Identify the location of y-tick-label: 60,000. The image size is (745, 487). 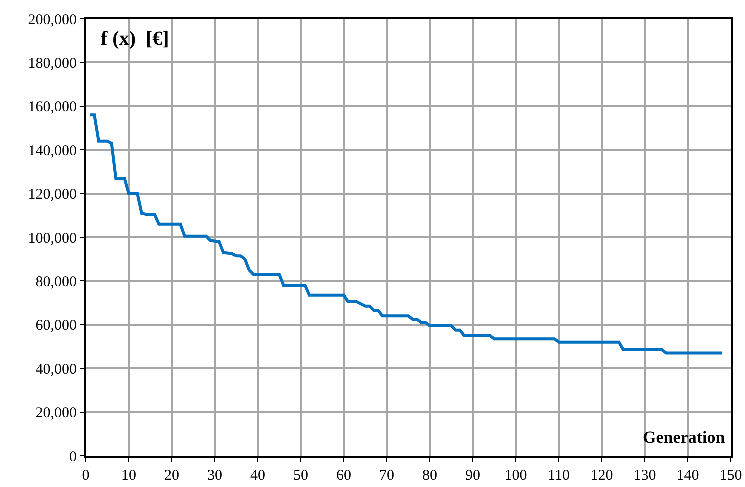
(56, 326).